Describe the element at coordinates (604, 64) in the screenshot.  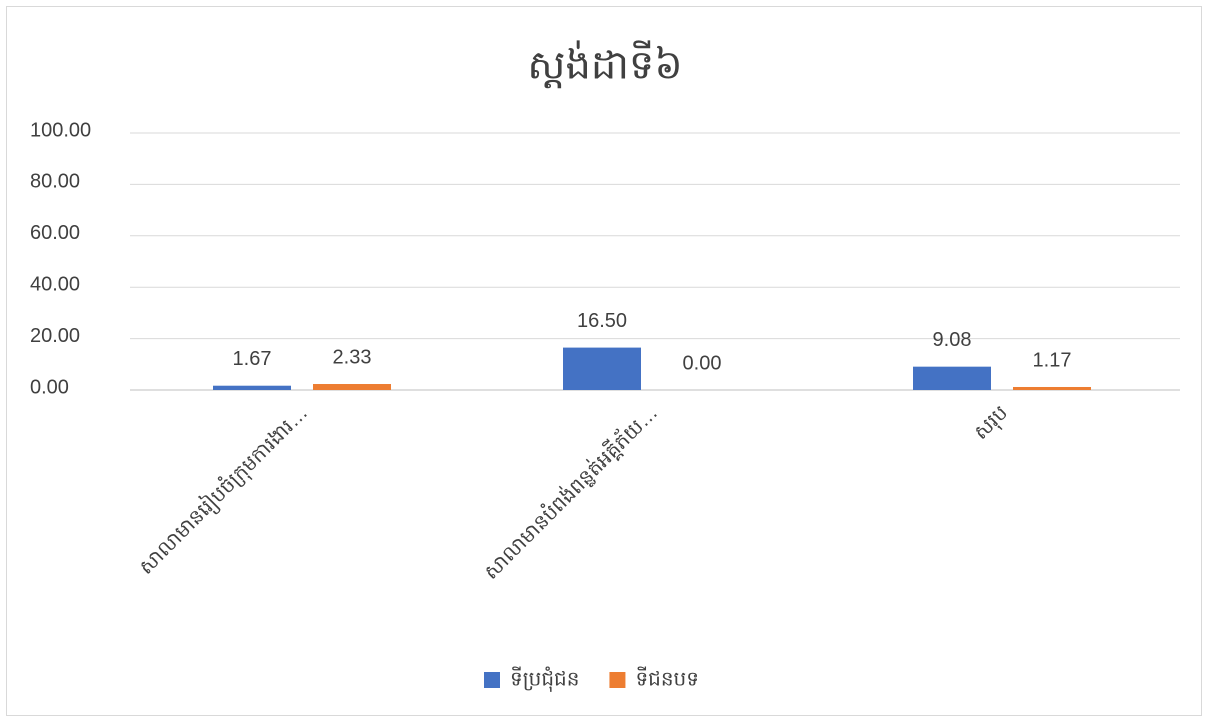
I see `chart-title: ស្តង់ដាទី៦` at that location.